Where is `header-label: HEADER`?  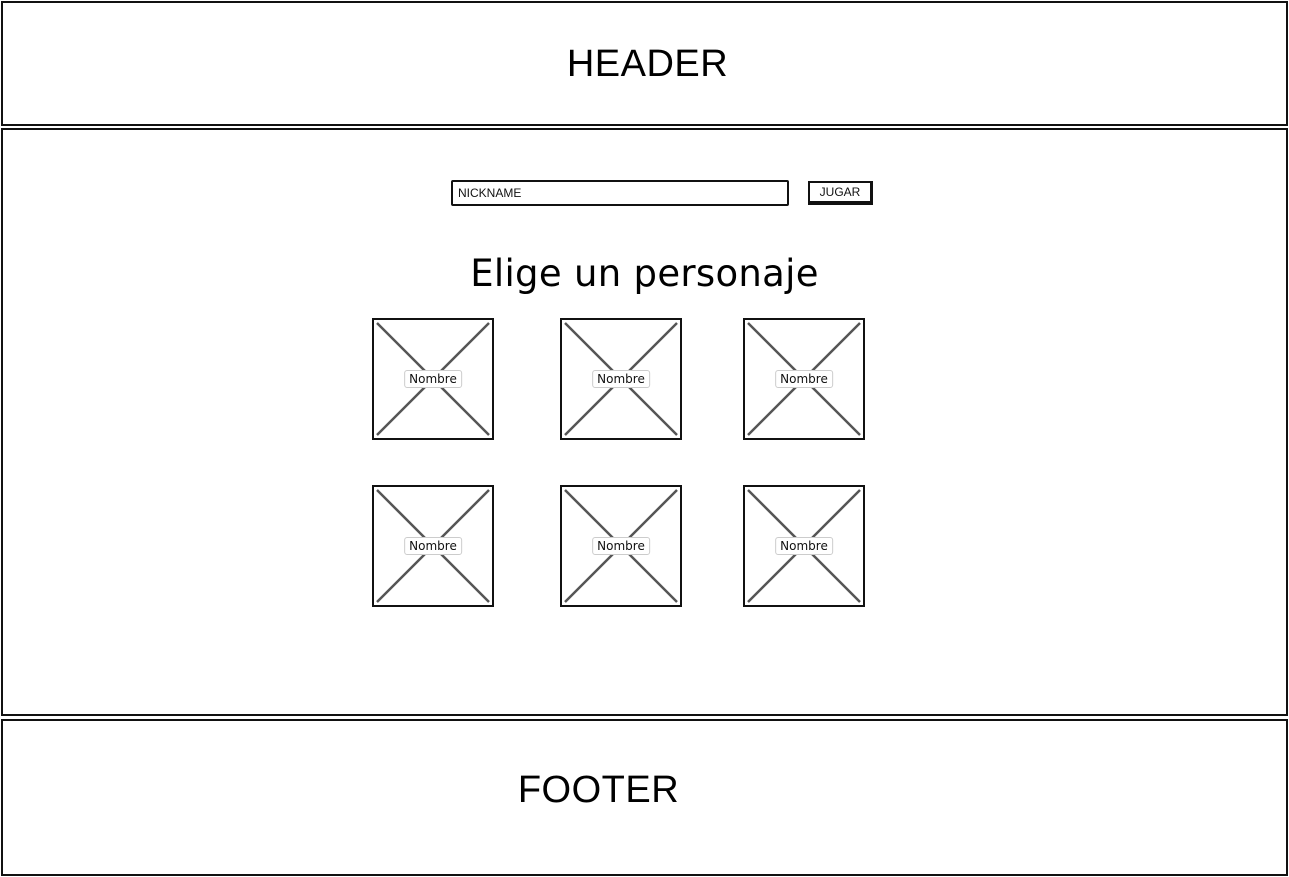
header-label: HEADER is located at coordinates (647, 64).